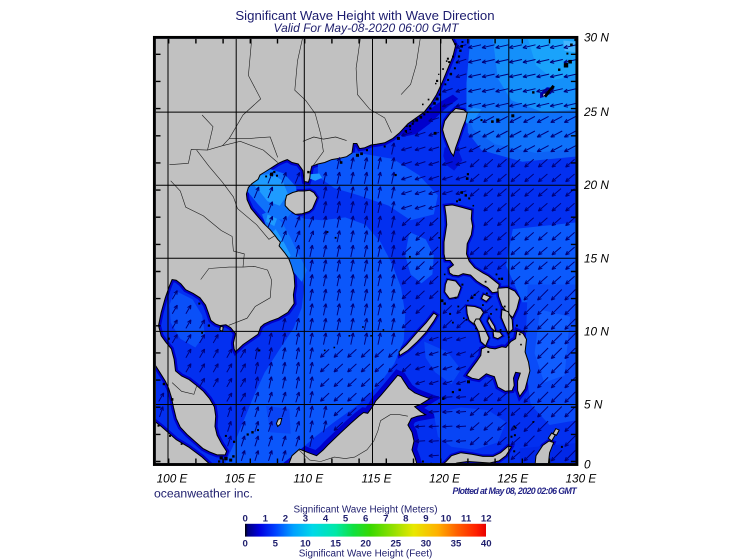 The width and height of the screenshot is (755, 560). Describe the element at coordinates (596, 258) in the screenshot. I see `svg-text: 15 N` at that location.